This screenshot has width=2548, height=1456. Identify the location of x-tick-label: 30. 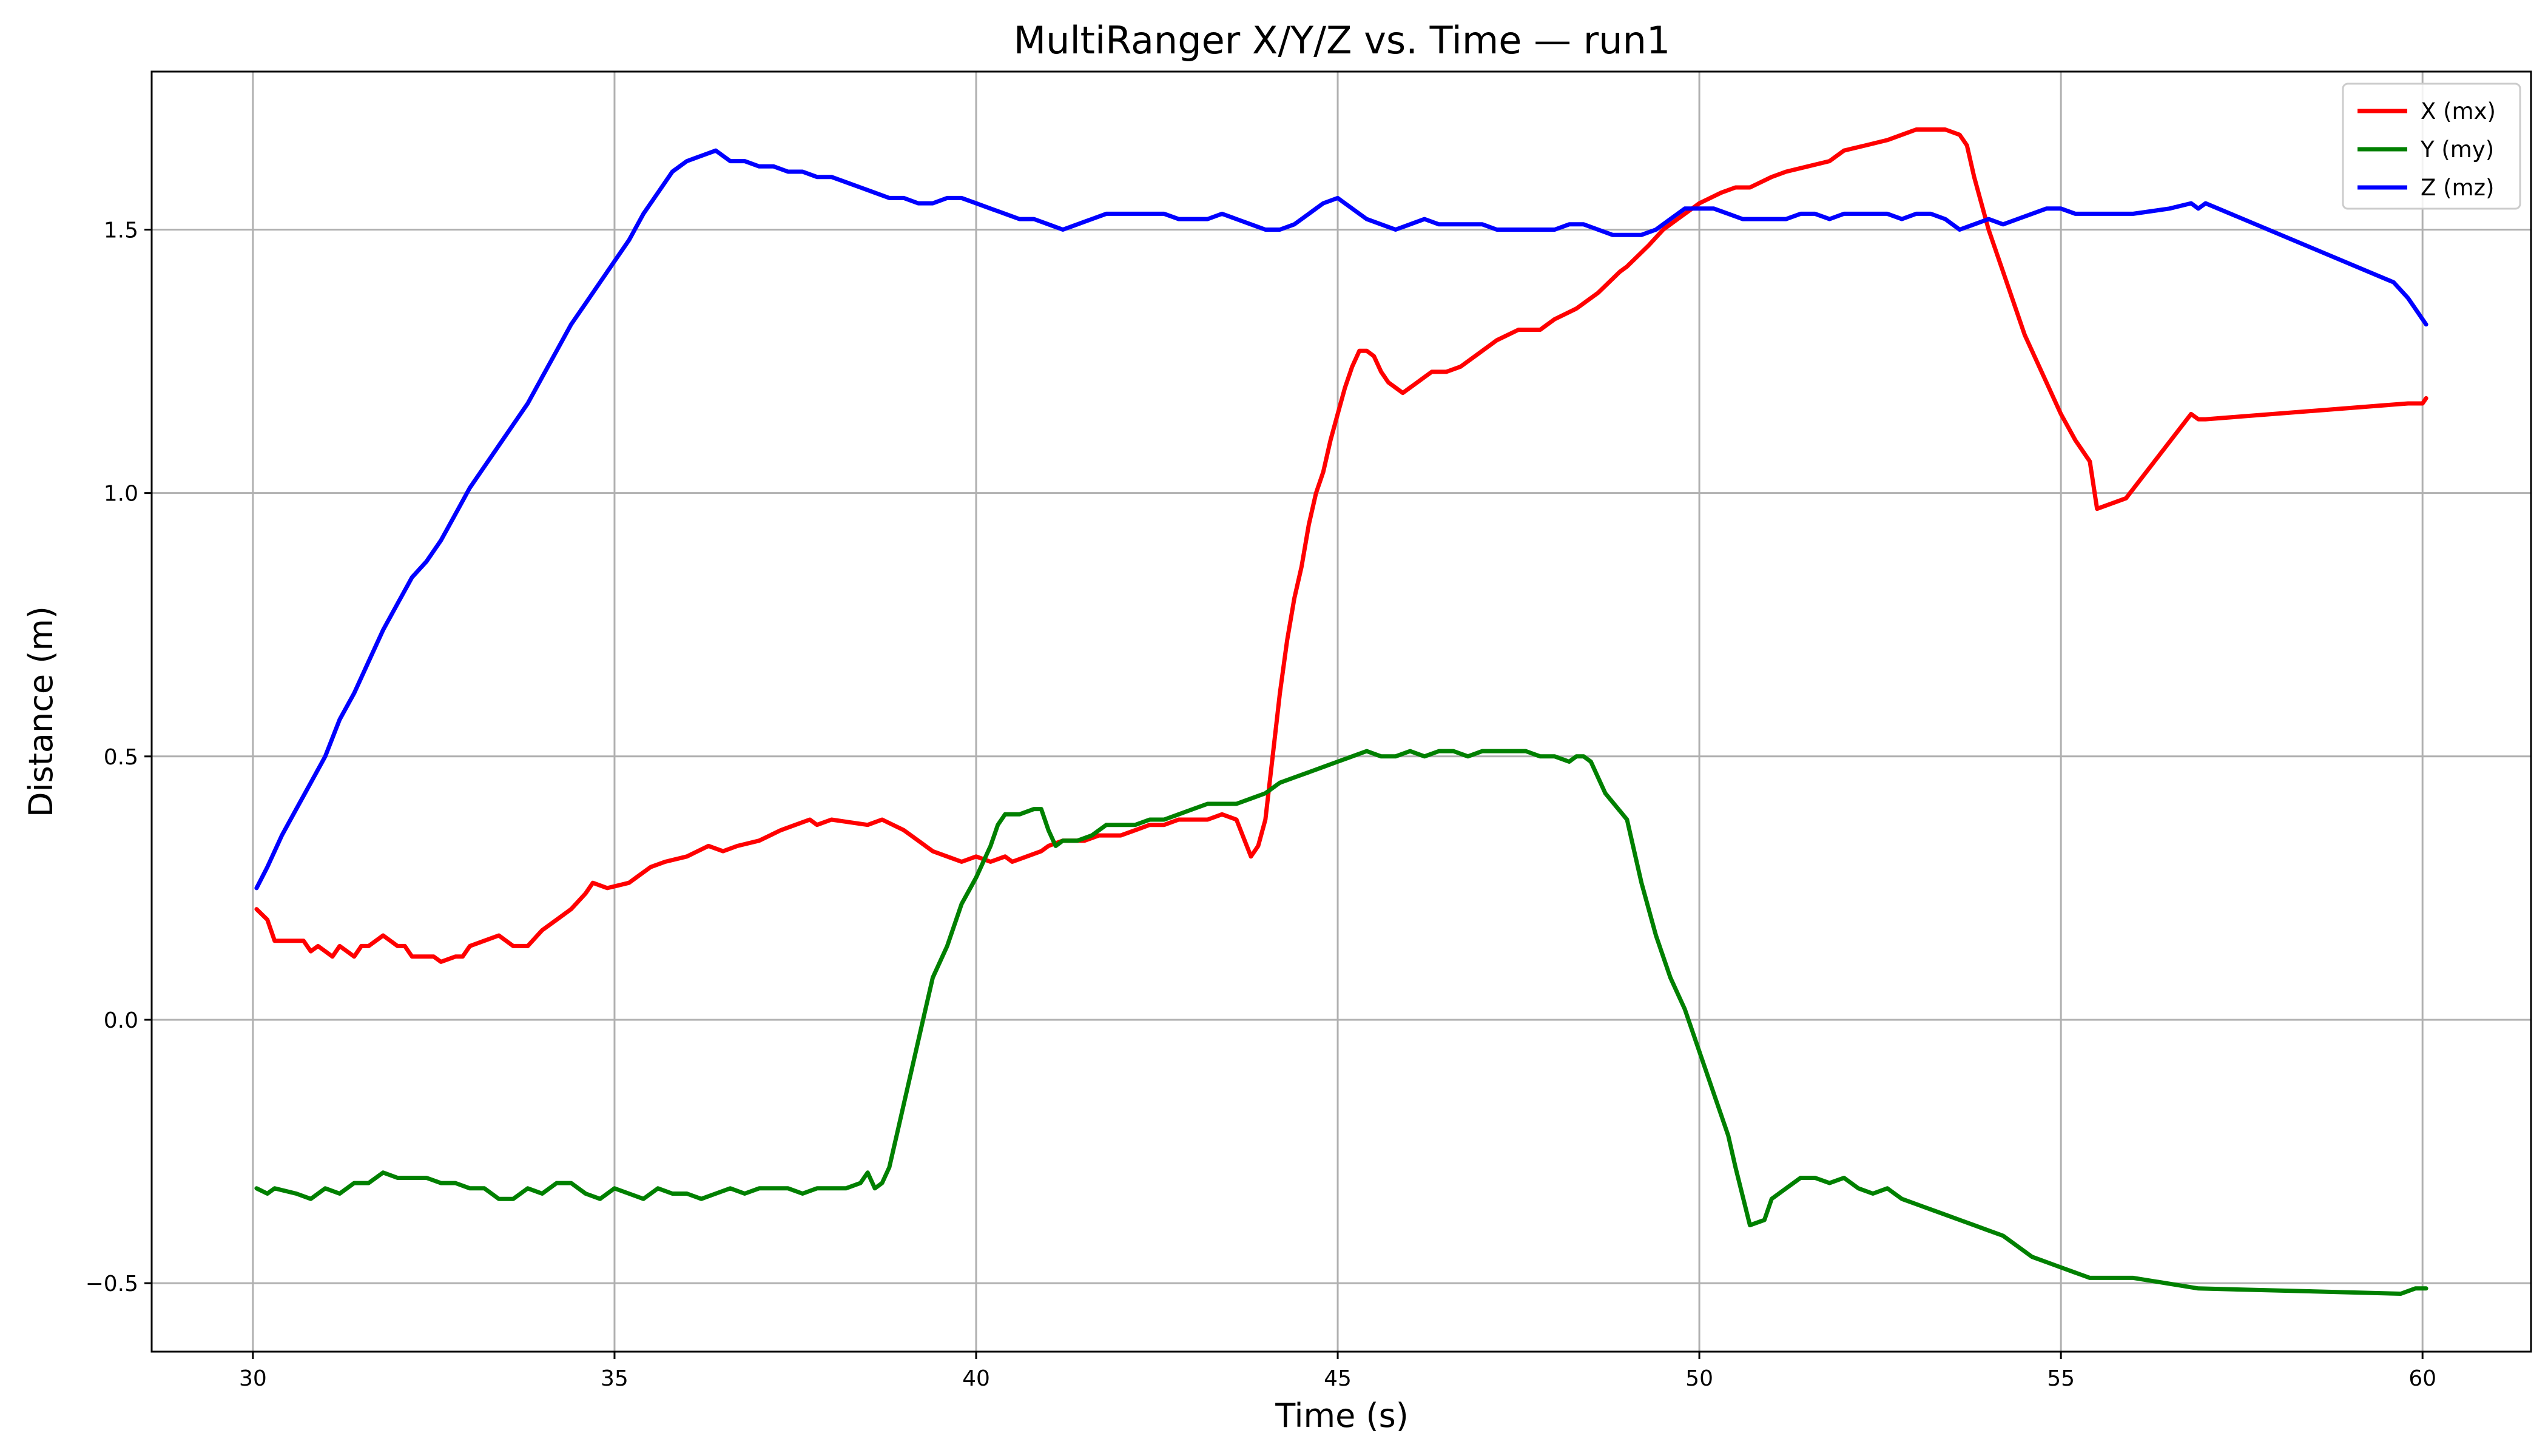
(253, 1378).